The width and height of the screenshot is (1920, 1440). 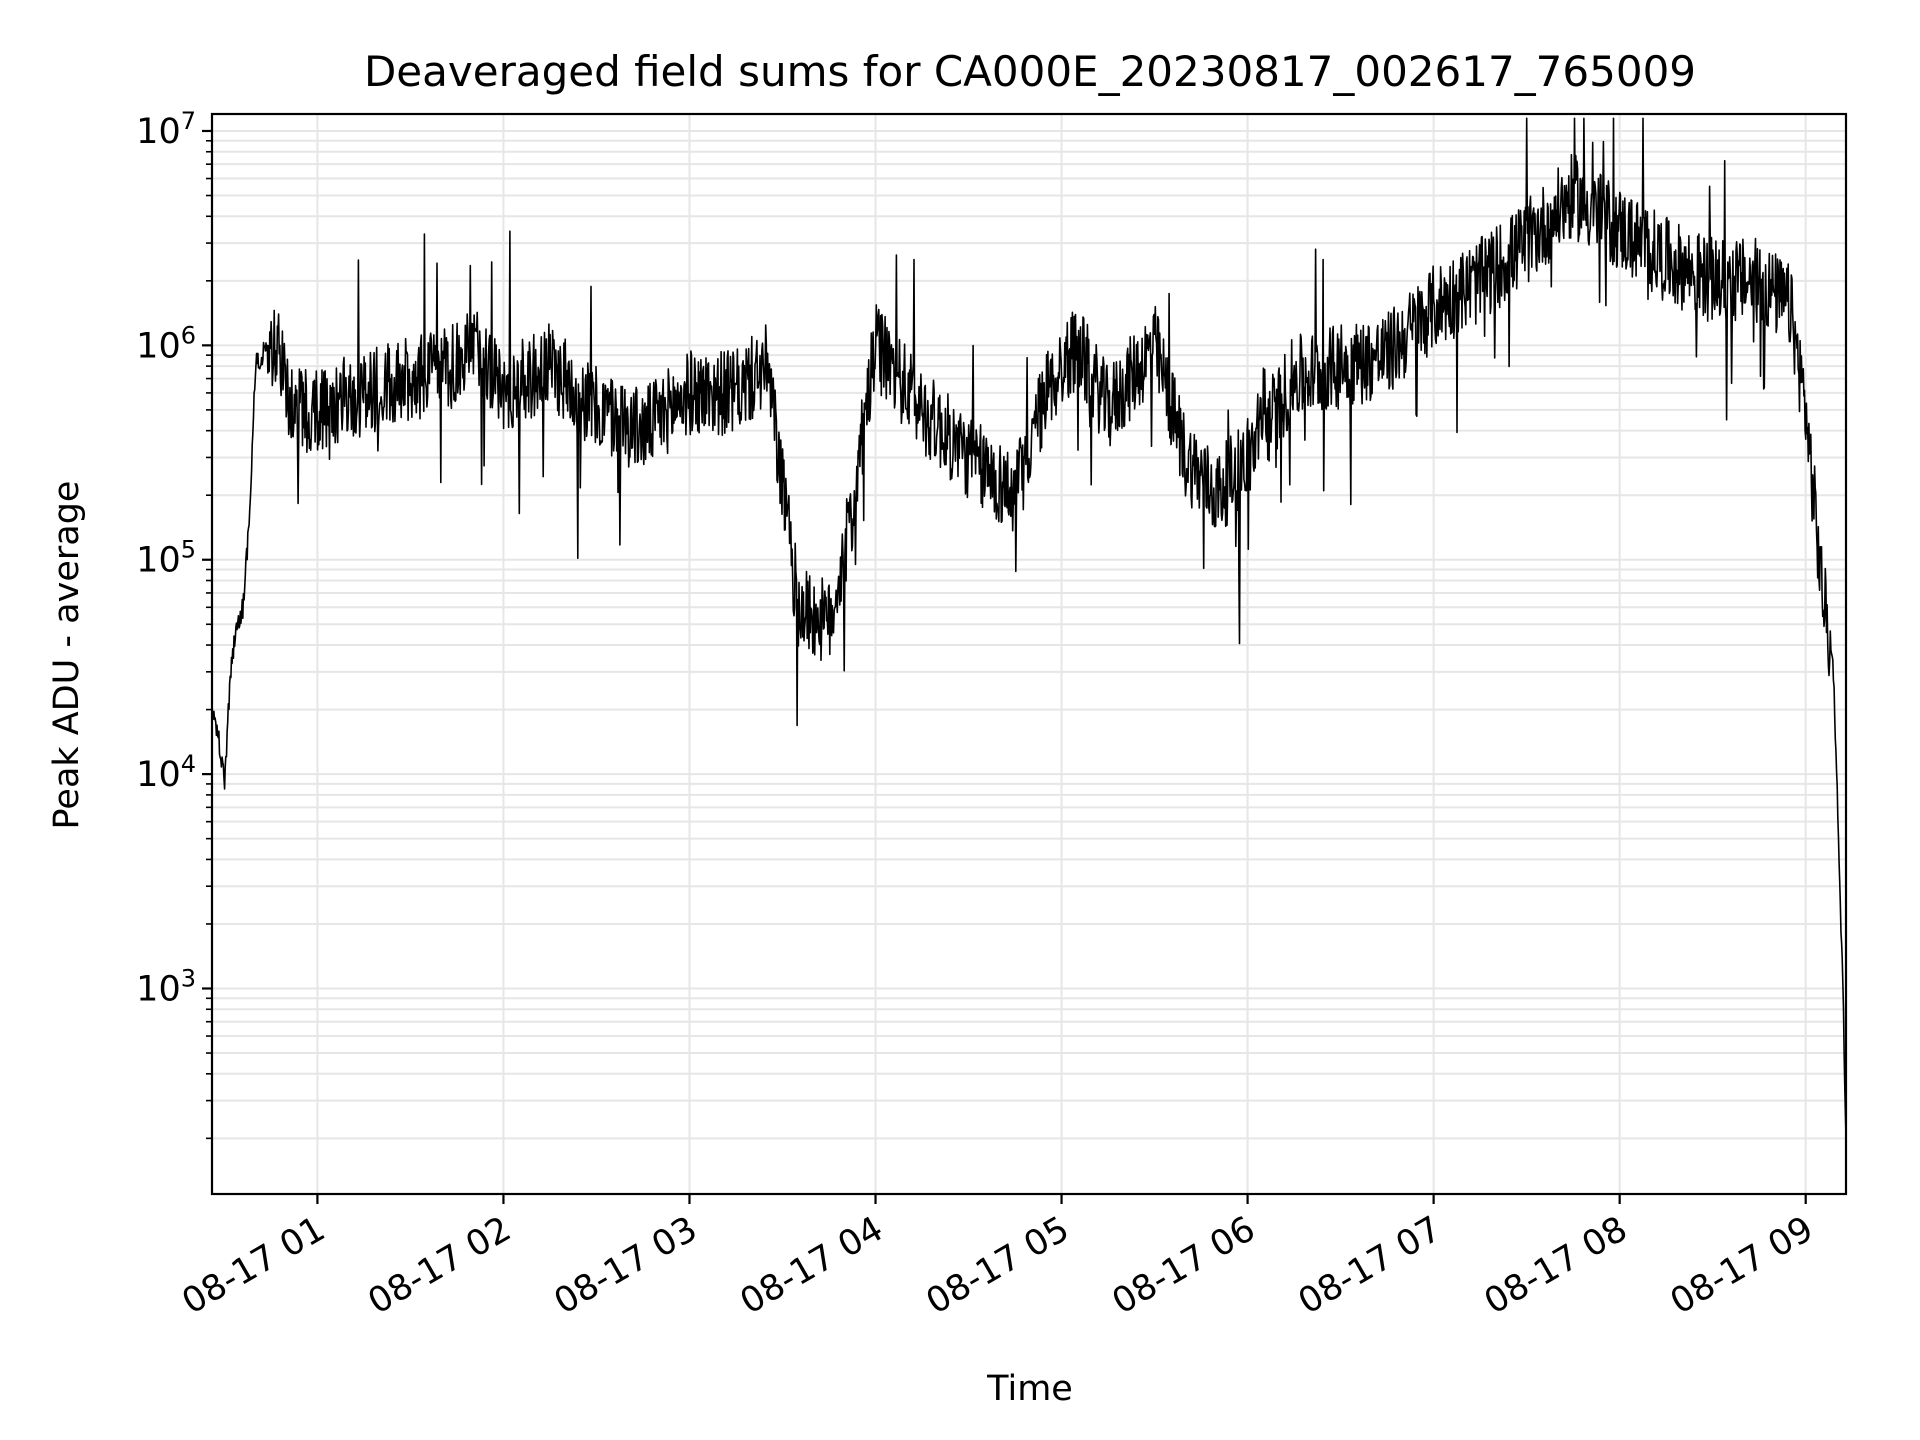 I want to click on x-tick-label: 08-17 05, so click(x=998, y=1265).